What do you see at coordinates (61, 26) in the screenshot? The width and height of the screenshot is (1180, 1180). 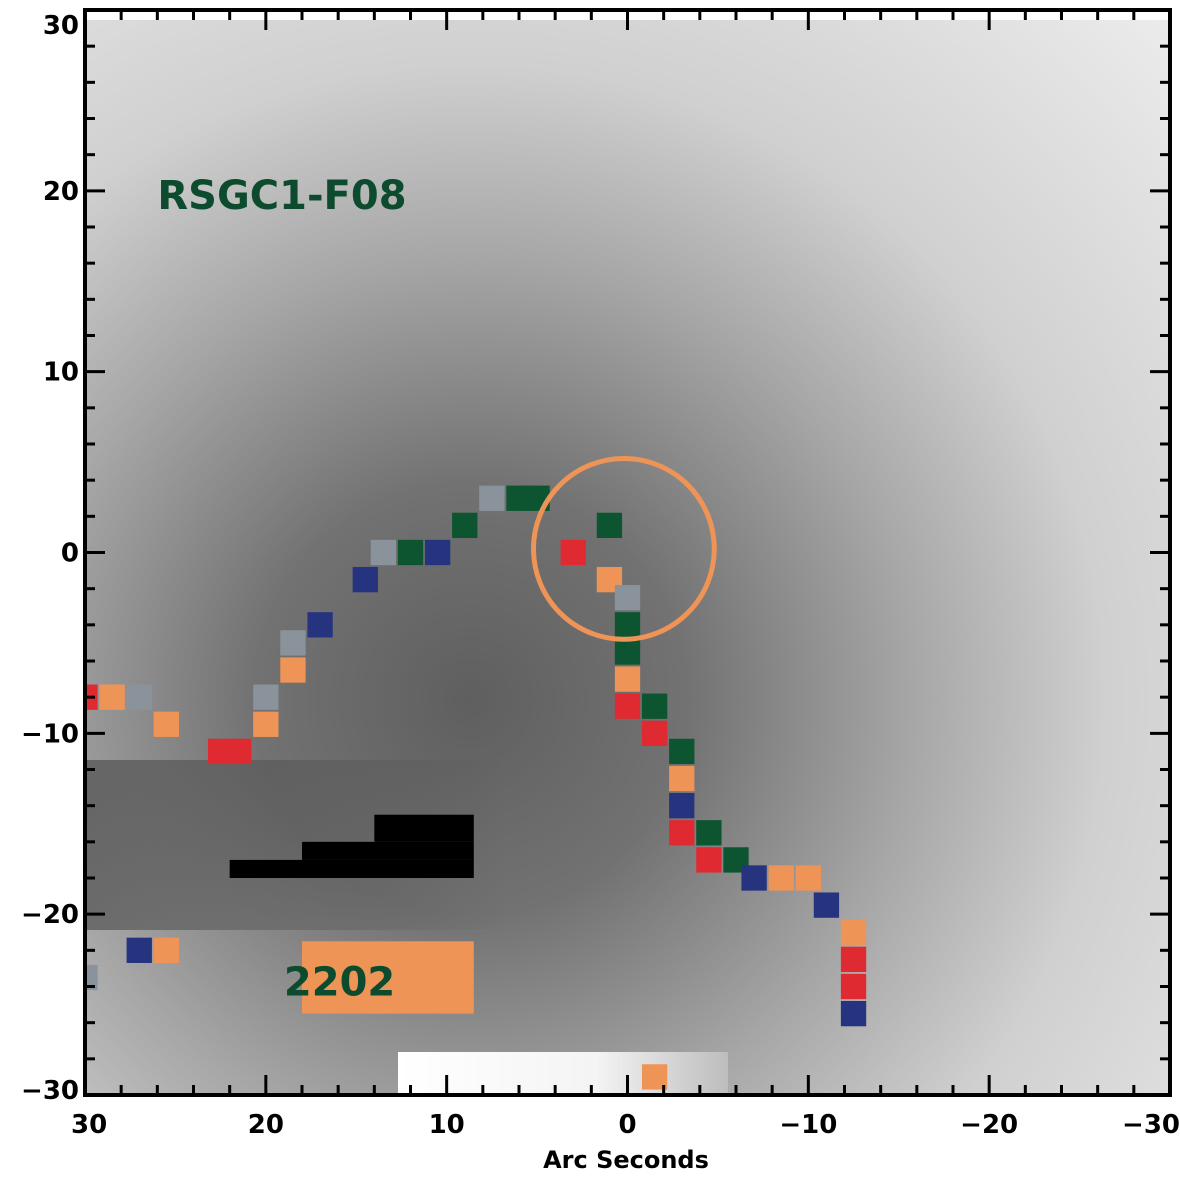 I see `y-tick-label: 30` at bounding box center [61, 26].